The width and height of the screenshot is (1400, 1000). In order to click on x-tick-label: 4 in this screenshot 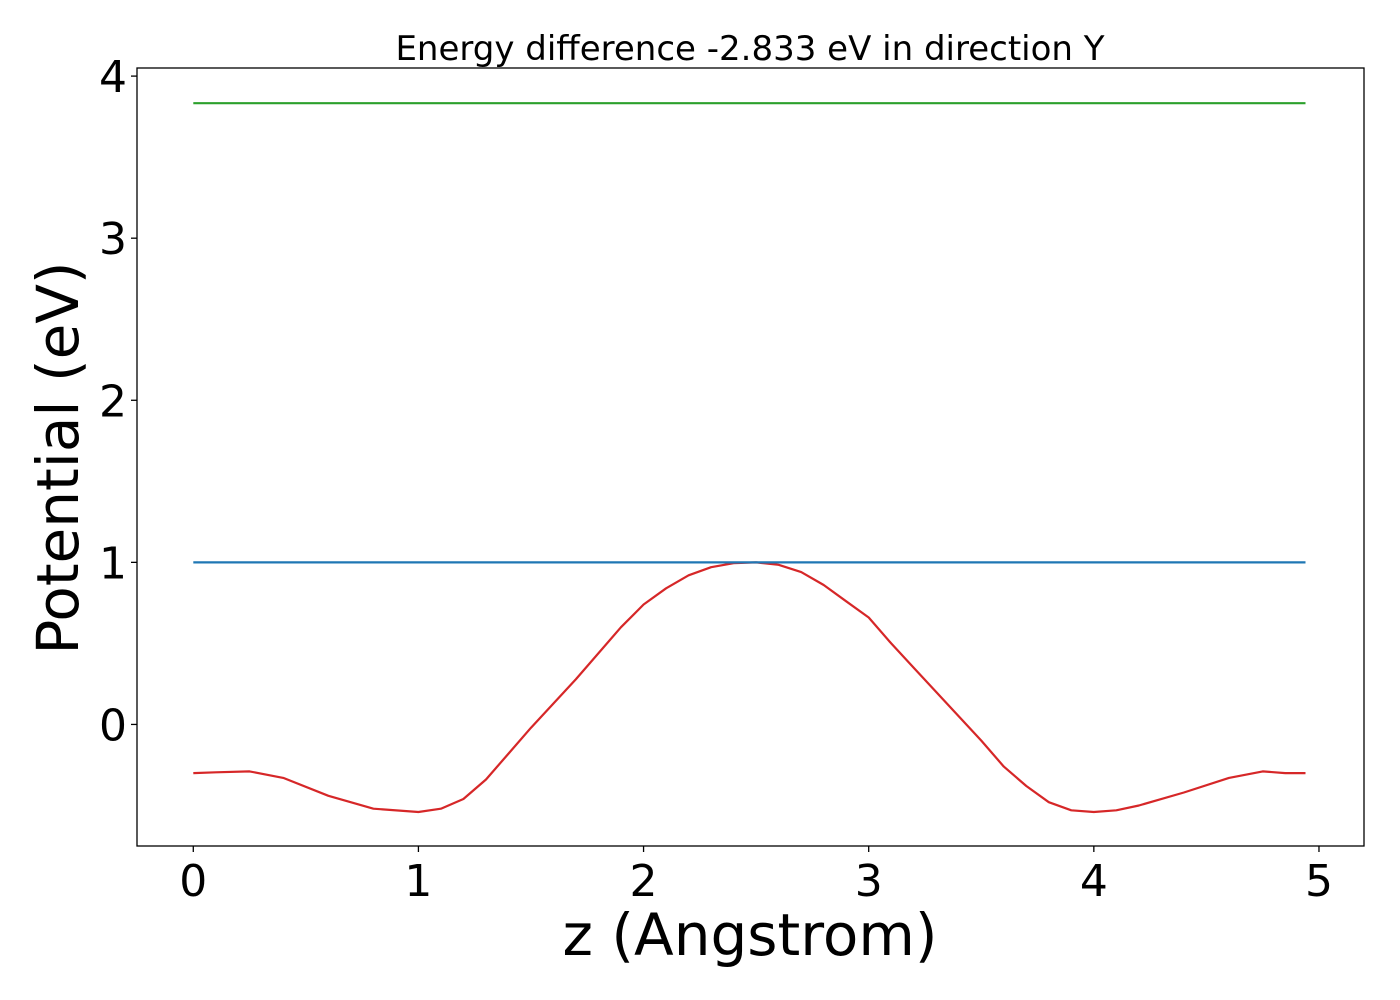, I will do `click(1094, 881)`.